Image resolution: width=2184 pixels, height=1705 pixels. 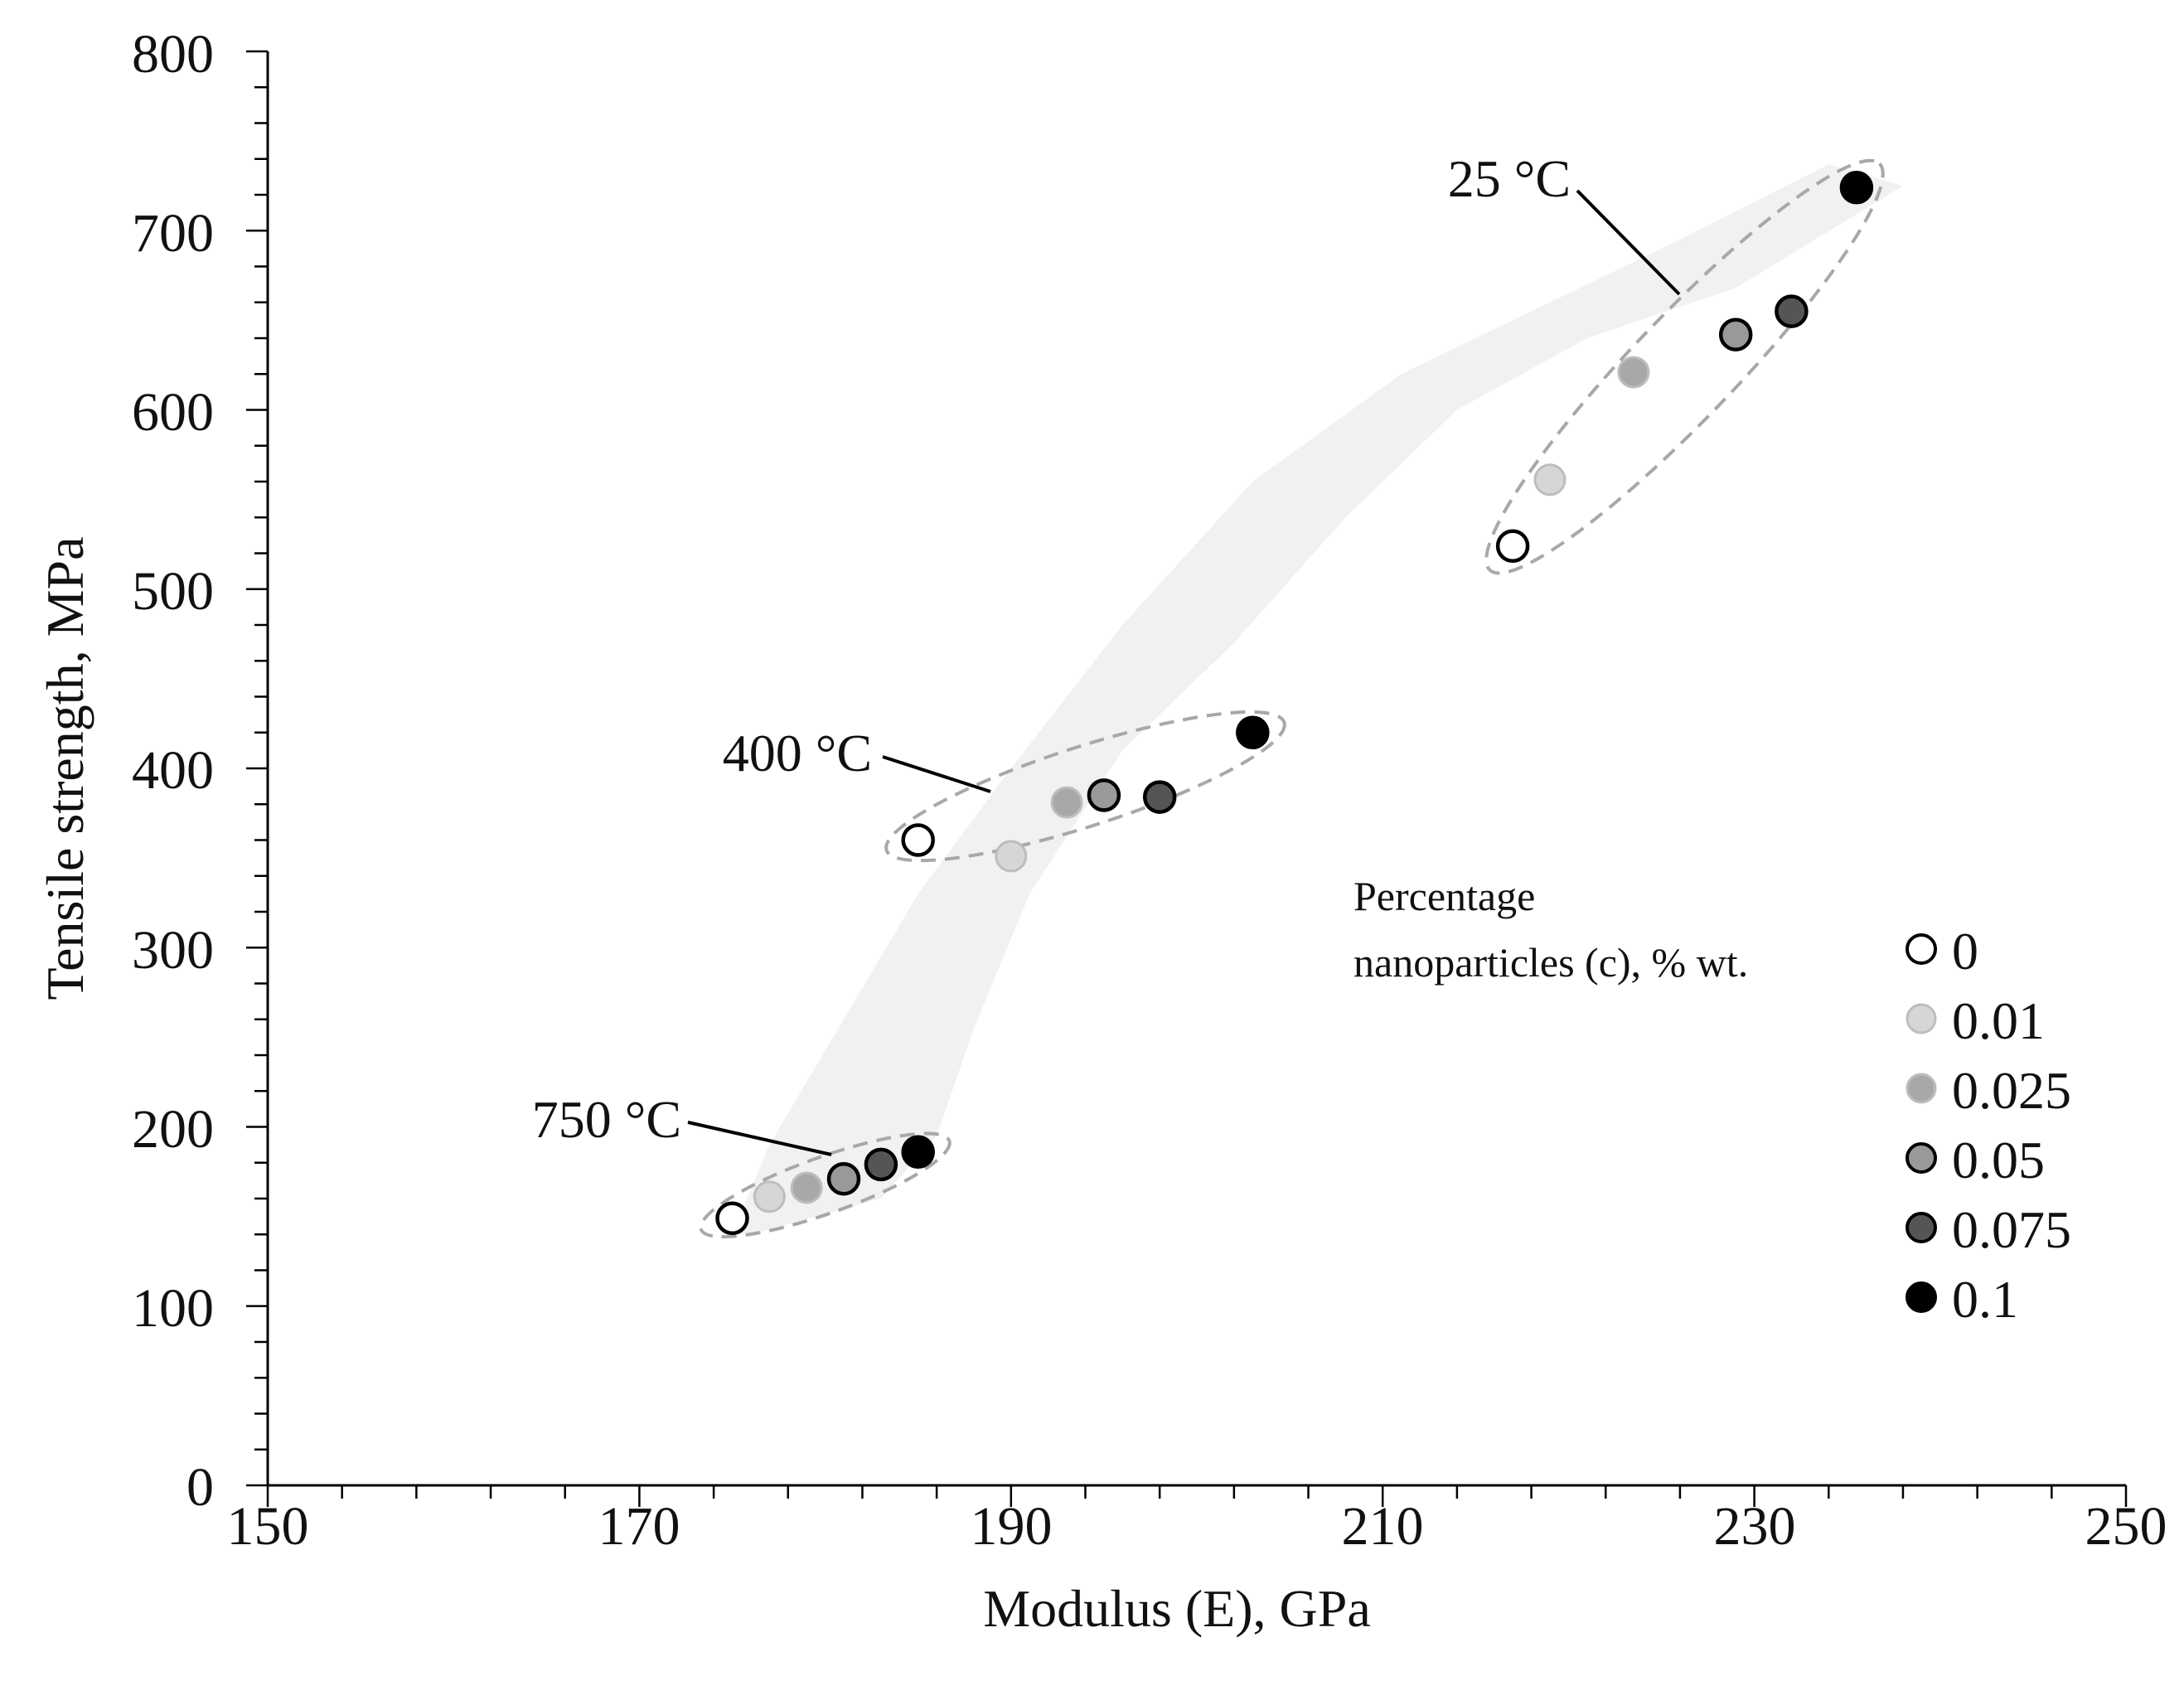 What do you see at coordinates (2126, 1526) in the screenshot?
I see `x-tick-label: 250` at bounding box center [2126, 1526].